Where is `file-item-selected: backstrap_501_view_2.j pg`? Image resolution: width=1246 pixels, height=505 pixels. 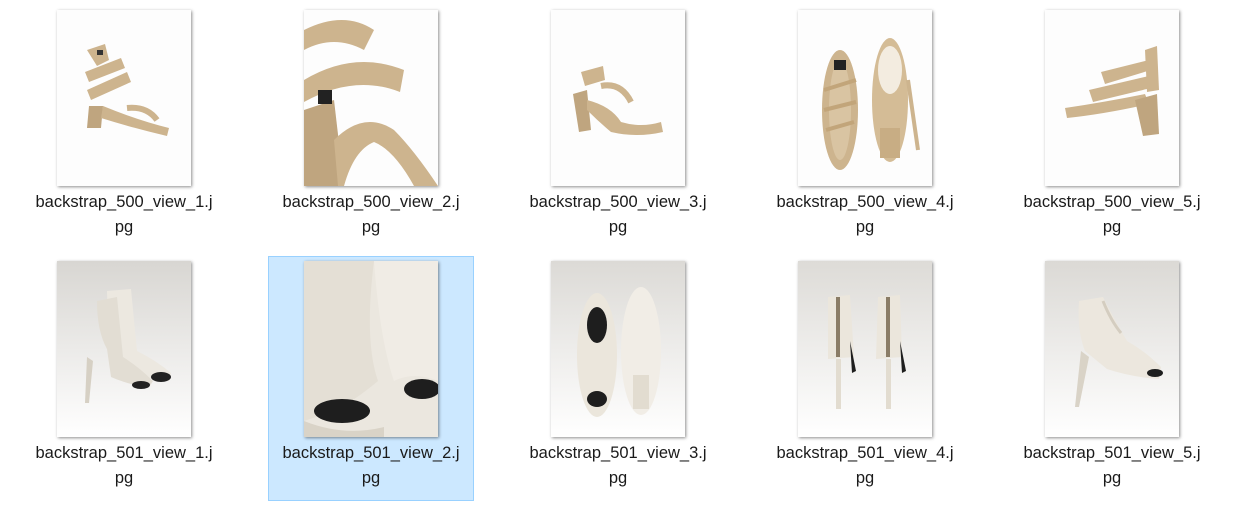
file-item-selected: backstrap_501_view_2.j pg is located at coordinates (371, 378).